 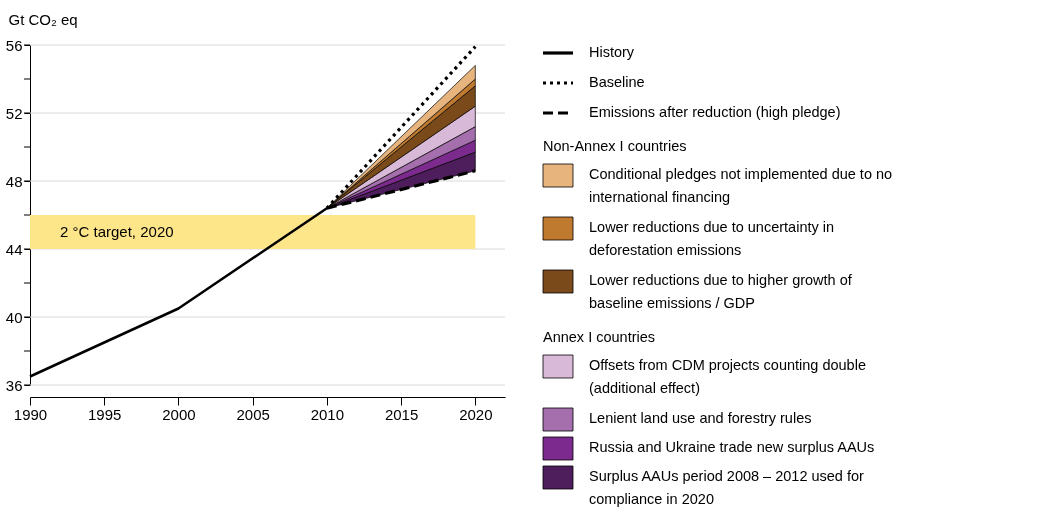 What do you see at coordinates (715, 112) in the screenshot?
I see `legend-label: Emissions after reduction (high pledge)` at bounding box center [715, 112].